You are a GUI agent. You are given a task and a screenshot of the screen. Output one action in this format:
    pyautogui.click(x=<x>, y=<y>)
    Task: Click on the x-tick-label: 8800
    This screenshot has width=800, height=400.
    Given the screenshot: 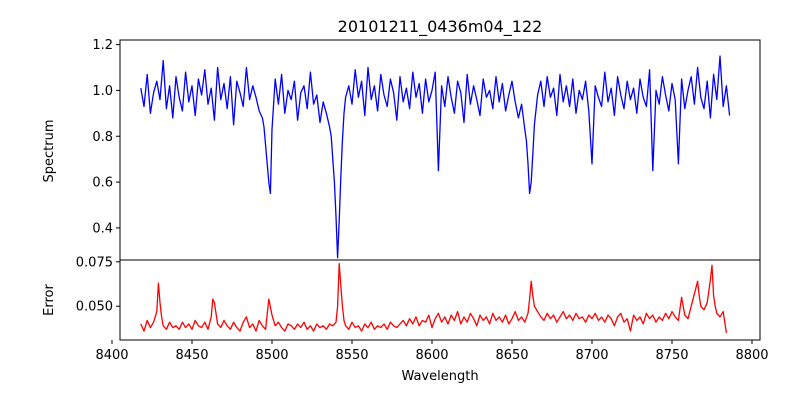 What is the action you would take?
    pyautogui.click(x=751, y=355)
    